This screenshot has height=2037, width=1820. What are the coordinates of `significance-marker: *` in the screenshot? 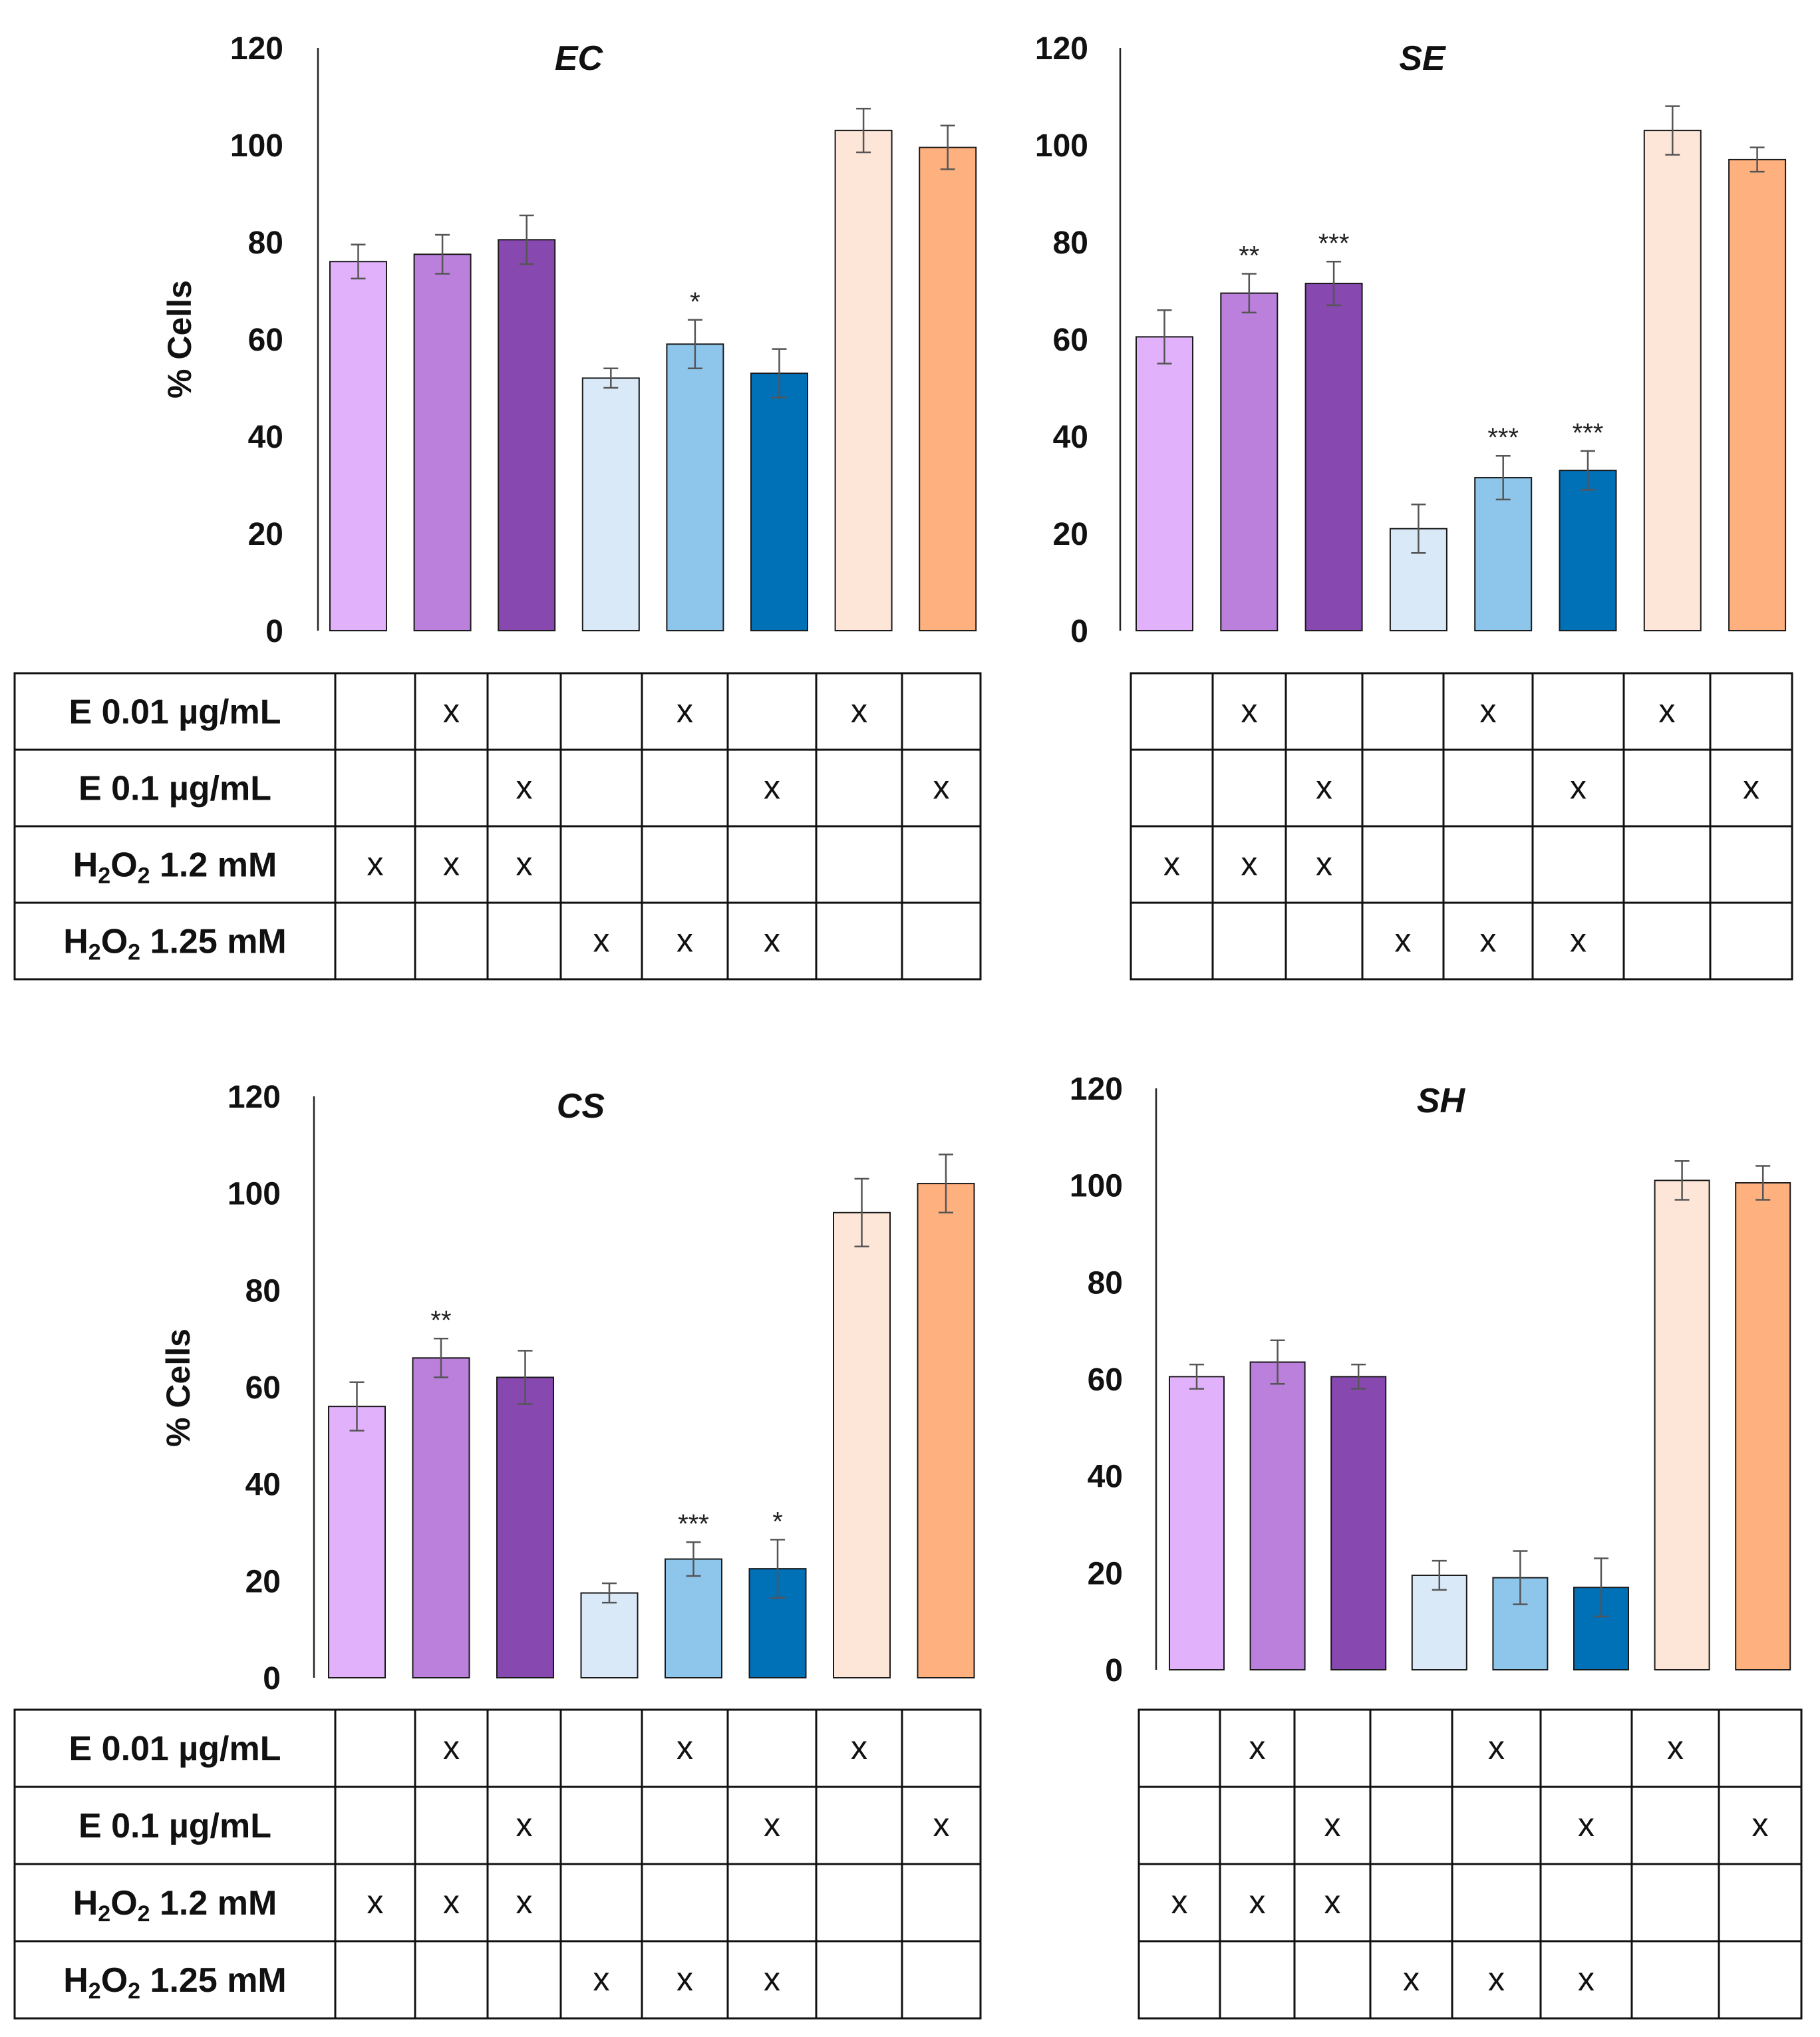 It's located at (695, 302).